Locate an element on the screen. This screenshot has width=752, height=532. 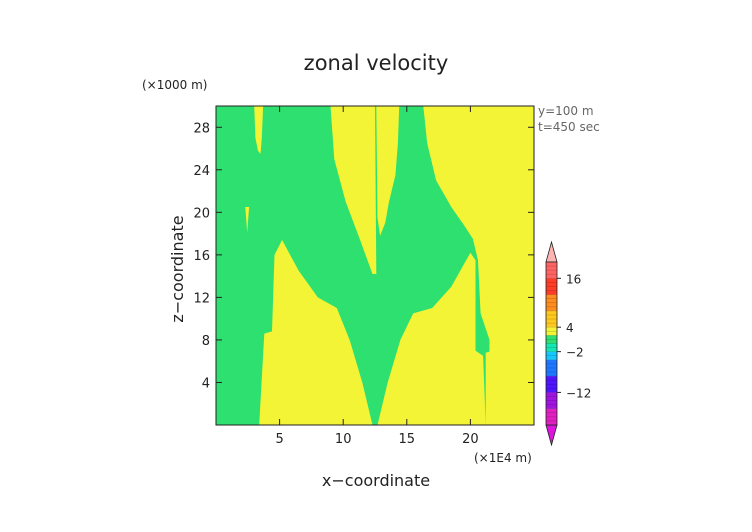
colorbar-top-cap is located at coordinates (551, 251).